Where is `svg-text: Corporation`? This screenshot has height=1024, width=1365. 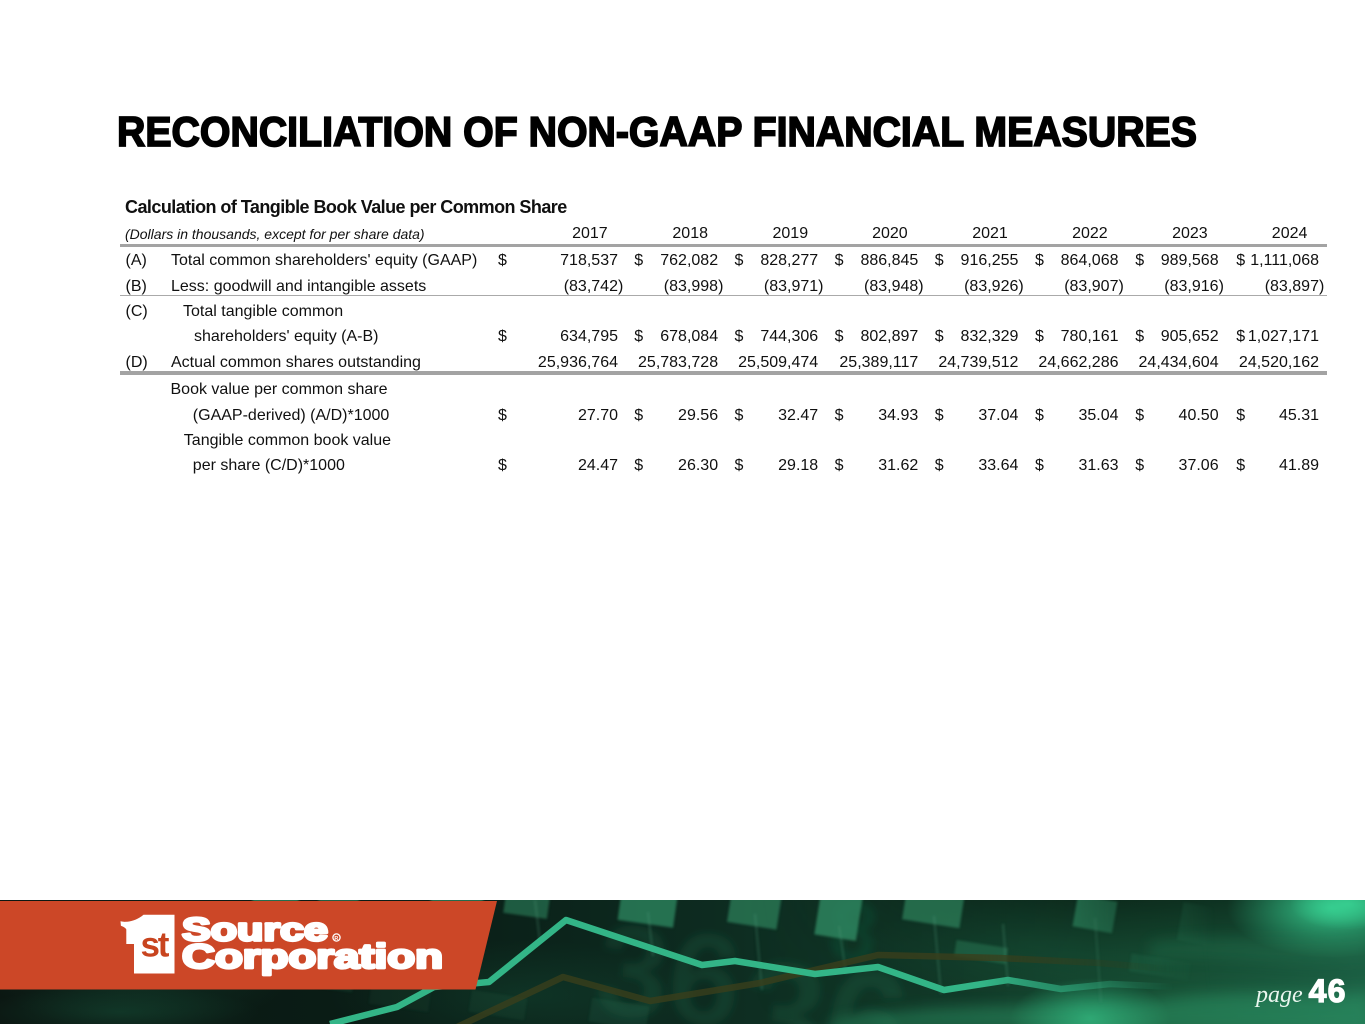 svg-text: Corporation is located at coordinates (312, 957).